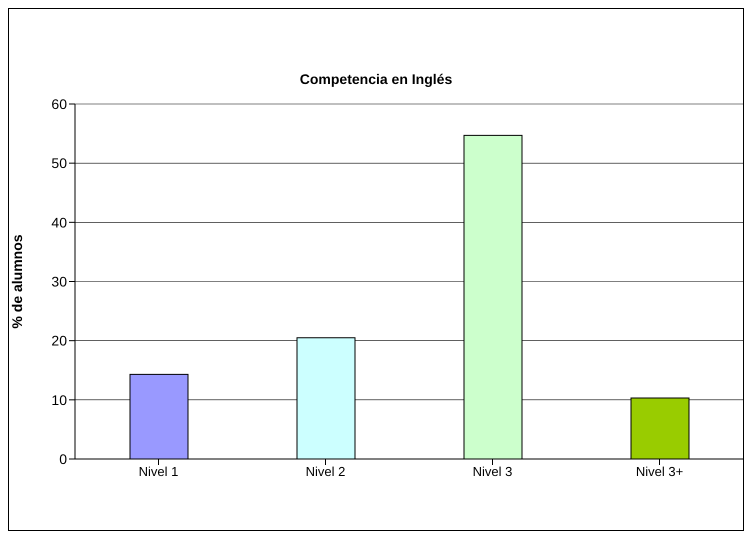 The image size is (750, 537). I want to click on x-tick-label: Nivel 2, so click(326, 472).